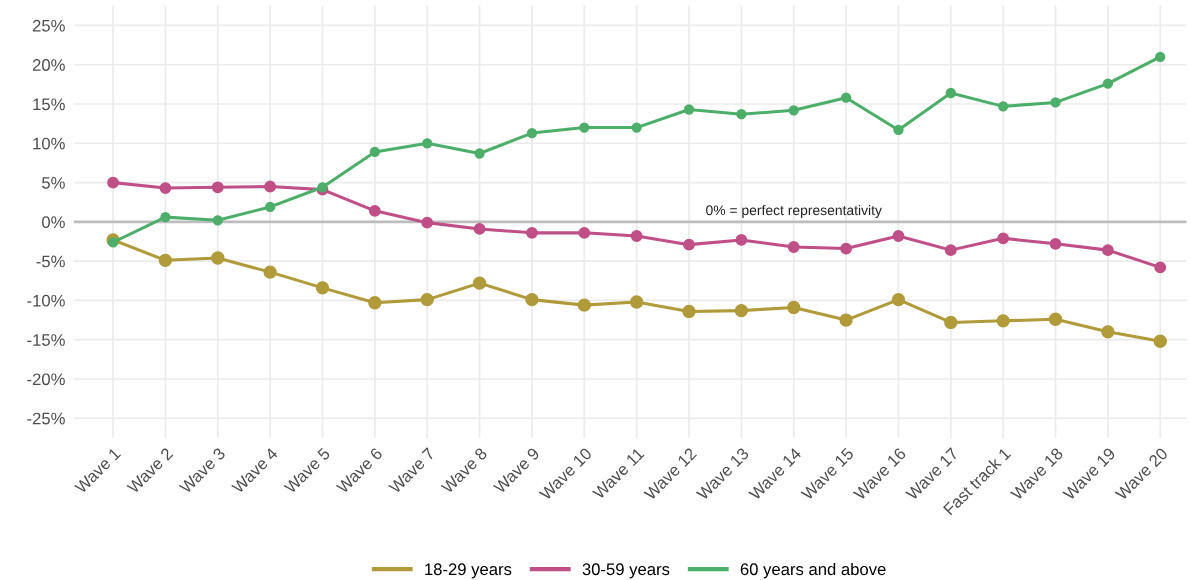 This screenshot has width=1190, height=580. Describe the element at coordinates (468, 571) in the screenshot. I see `legend-label: 18-29 years` at that location.